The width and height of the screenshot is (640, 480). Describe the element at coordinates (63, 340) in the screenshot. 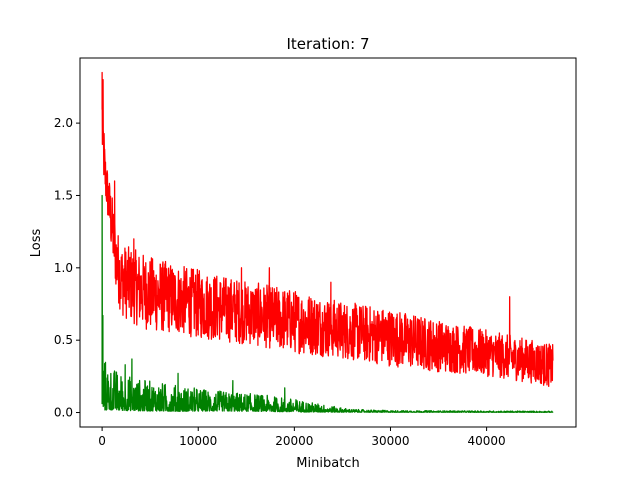

I see `y-tick-label: 0.5` at that location.